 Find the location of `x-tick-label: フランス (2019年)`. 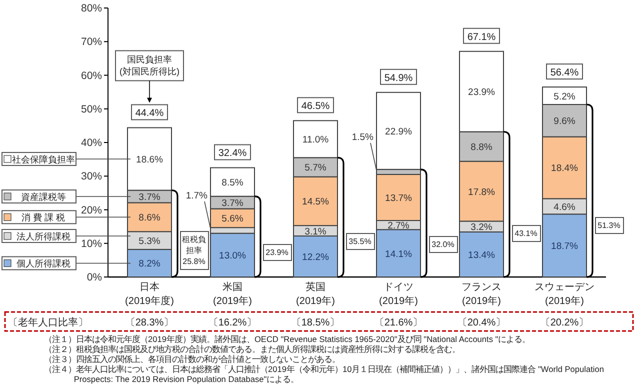

x-tick-label: フランス (2019年) is located at coordinates (482, 294).